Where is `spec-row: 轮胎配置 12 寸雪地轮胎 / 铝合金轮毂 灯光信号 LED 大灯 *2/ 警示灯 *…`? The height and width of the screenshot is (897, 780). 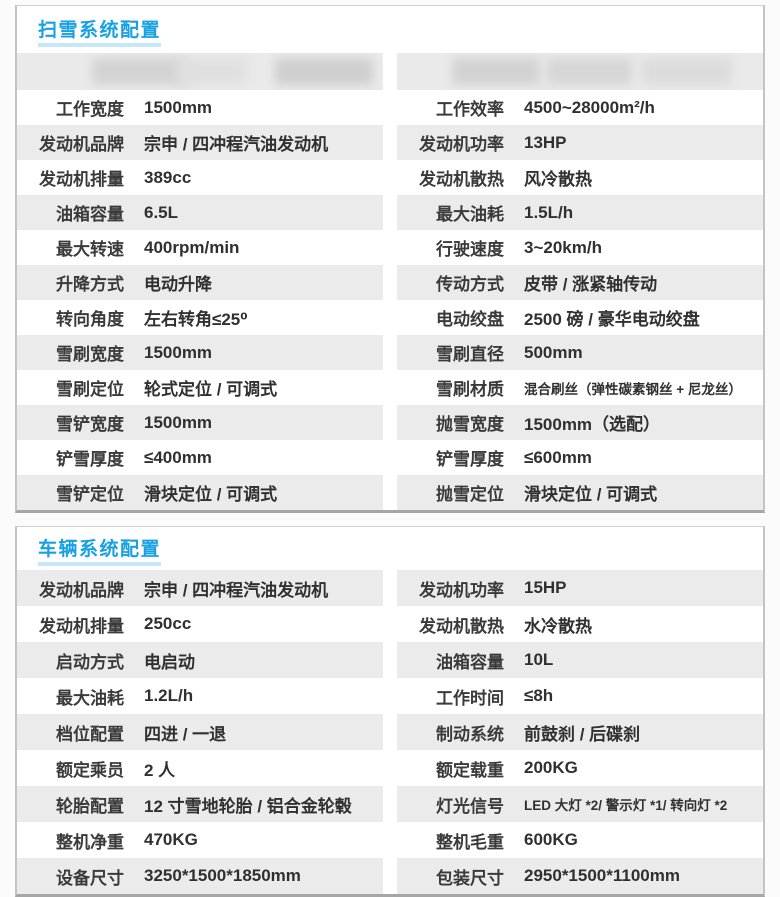 spec-row: 轮胎配置 12 寸雪地轮胎 / 铝合金轮毂 灯光信号 LED 大灯 *2/ 警示灯 *… is located at coordinates (390, 804).